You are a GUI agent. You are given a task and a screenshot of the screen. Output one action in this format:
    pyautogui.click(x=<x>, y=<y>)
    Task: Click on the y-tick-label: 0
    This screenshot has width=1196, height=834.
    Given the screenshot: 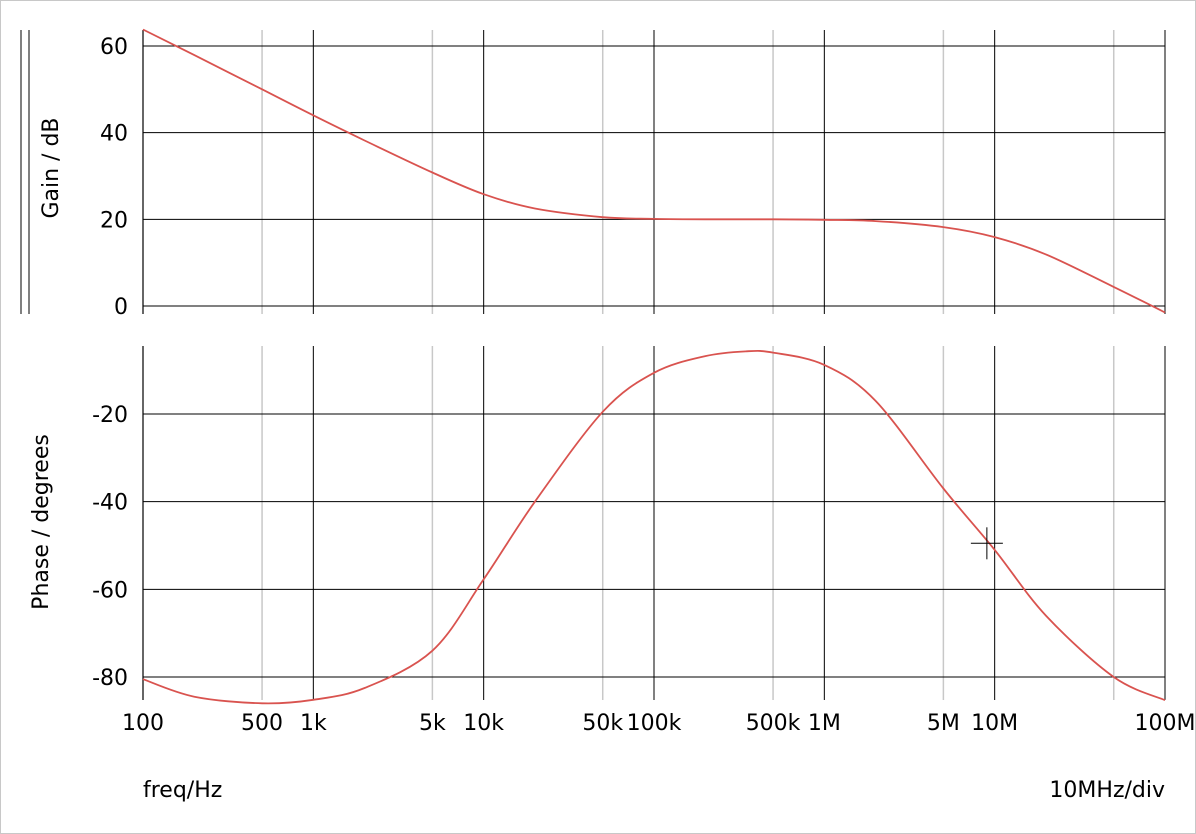 What is the action you would take?
    pyautogui.click(x=121, y=307)
    